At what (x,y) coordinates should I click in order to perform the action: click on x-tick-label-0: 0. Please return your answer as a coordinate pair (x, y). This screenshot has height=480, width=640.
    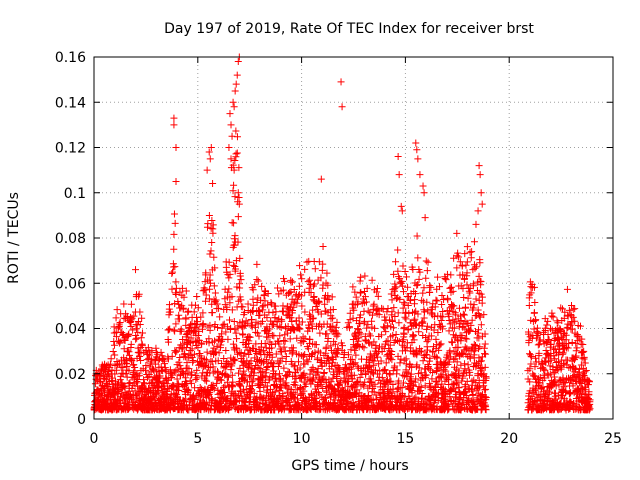
    Looking at the image, I should click on (94, 439).